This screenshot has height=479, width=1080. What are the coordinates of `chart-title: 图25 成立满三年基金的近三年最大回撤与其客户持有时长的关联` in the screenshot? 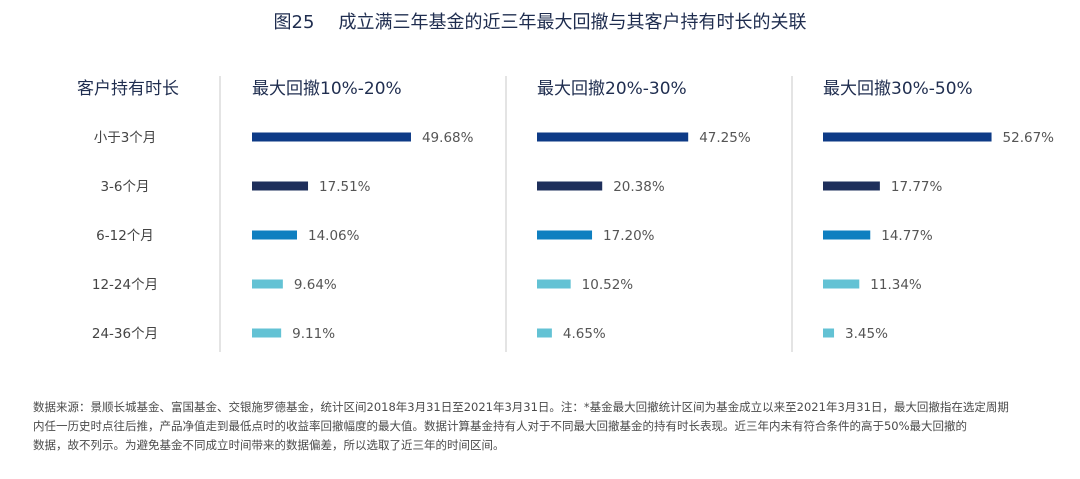 It's located at (540, 21).